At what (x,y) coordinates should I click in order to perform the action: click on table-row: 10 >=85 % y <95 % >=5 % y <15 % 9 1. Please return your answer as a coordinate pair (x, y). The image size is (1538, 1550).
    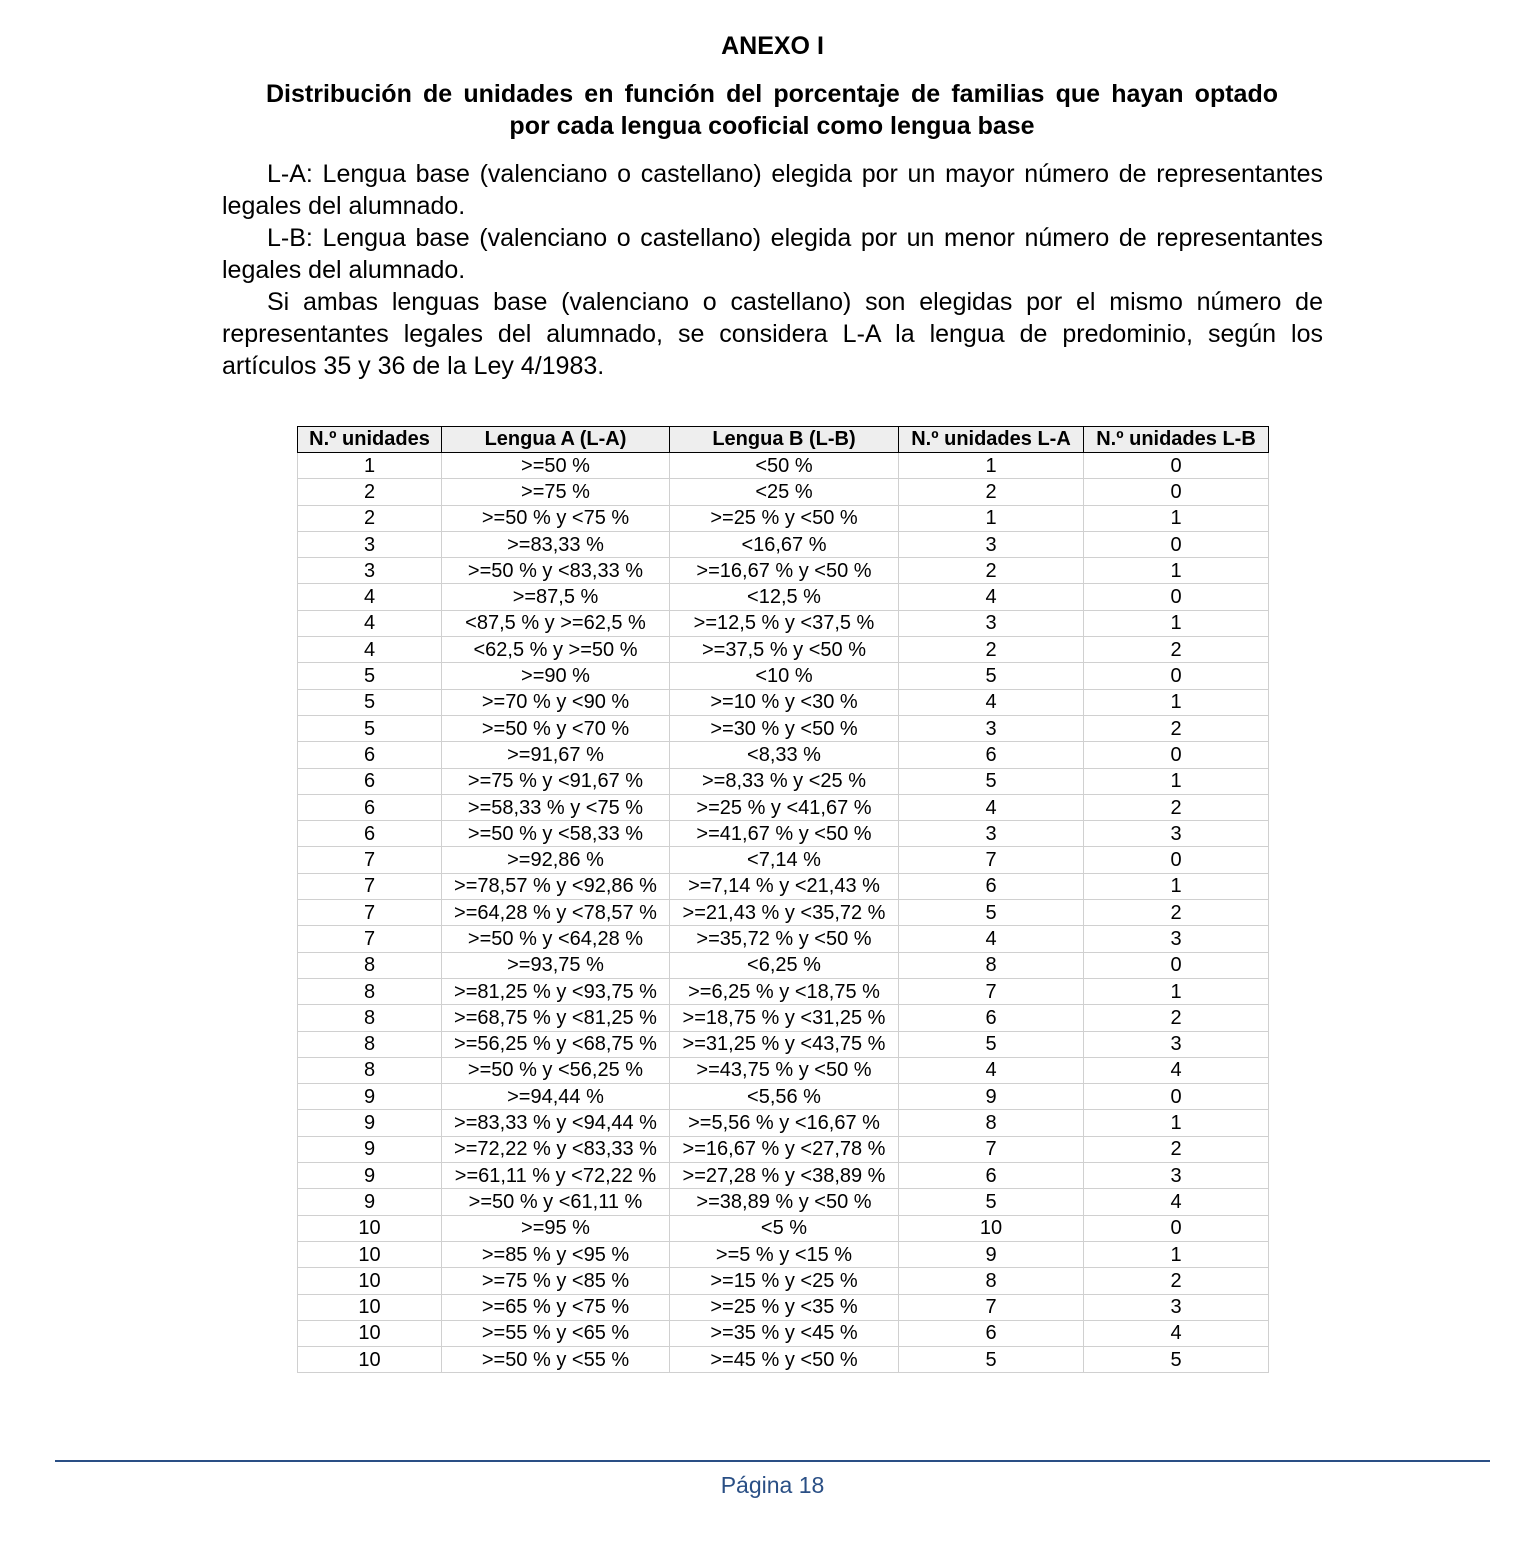
    Looking at the image, I should click on (783, 1254).